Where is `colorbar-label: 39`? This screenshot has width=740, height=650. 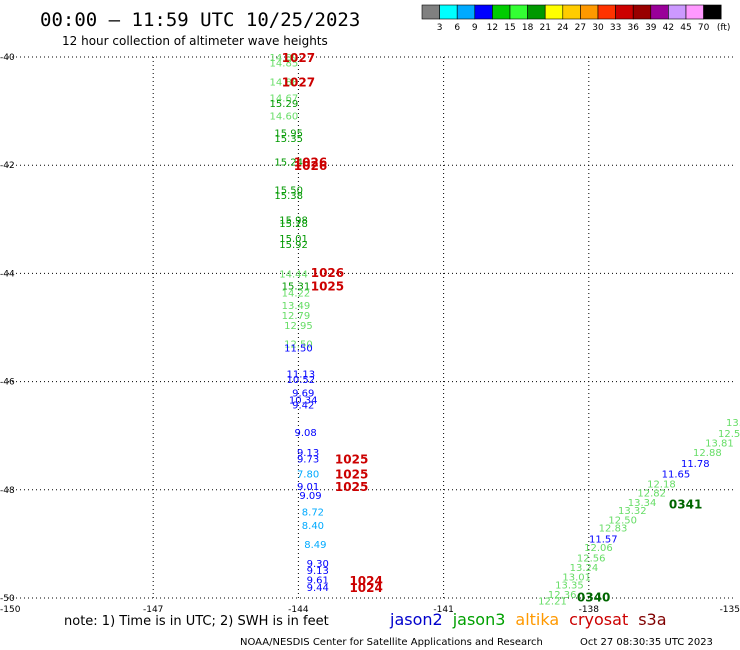 colorbar-label: 39 is located at coordinates (651, 28).